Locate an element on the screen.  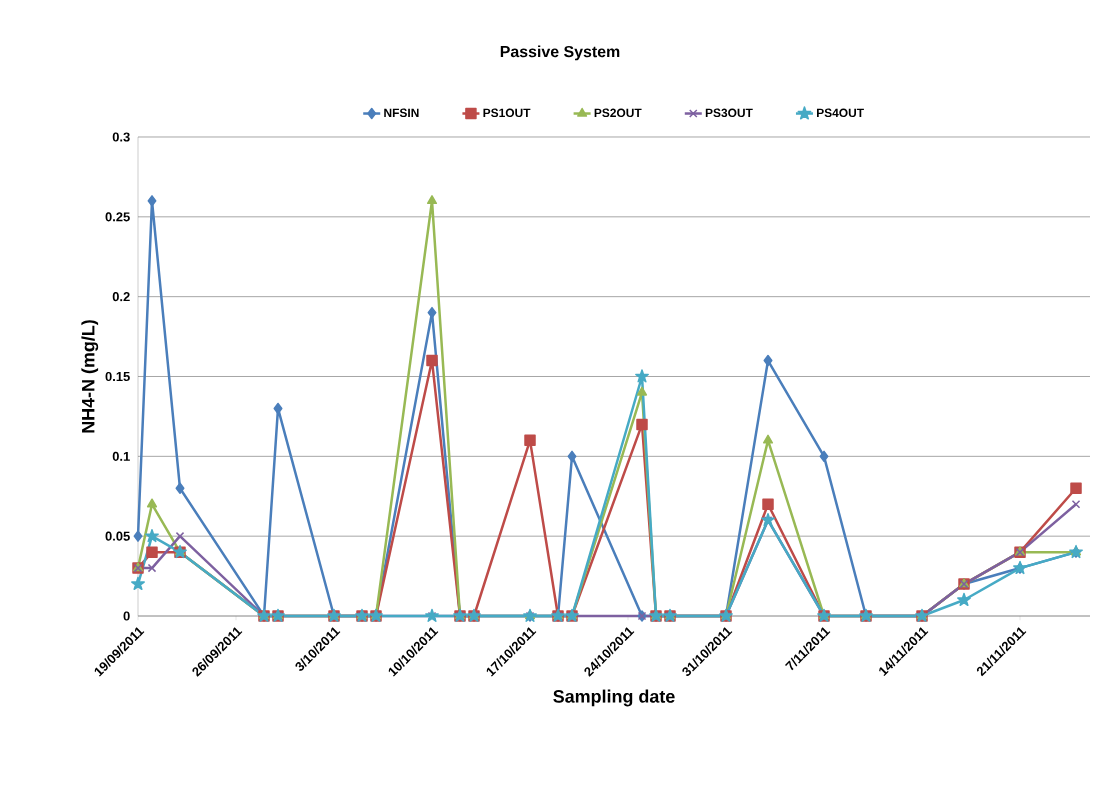
y-tick-label: 0.2 is located at coordinates (121, 297).